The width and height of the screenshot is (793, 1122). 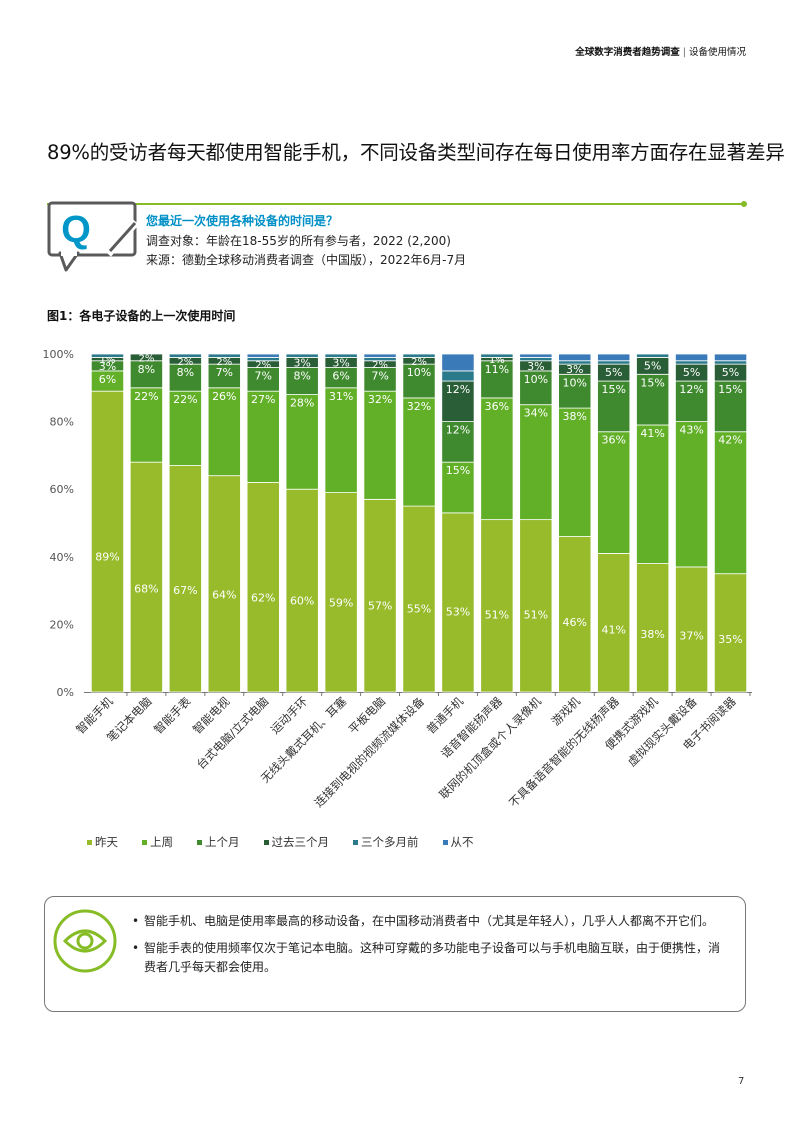 I want to click on data-label: 37%, so click(x=691, y=636).